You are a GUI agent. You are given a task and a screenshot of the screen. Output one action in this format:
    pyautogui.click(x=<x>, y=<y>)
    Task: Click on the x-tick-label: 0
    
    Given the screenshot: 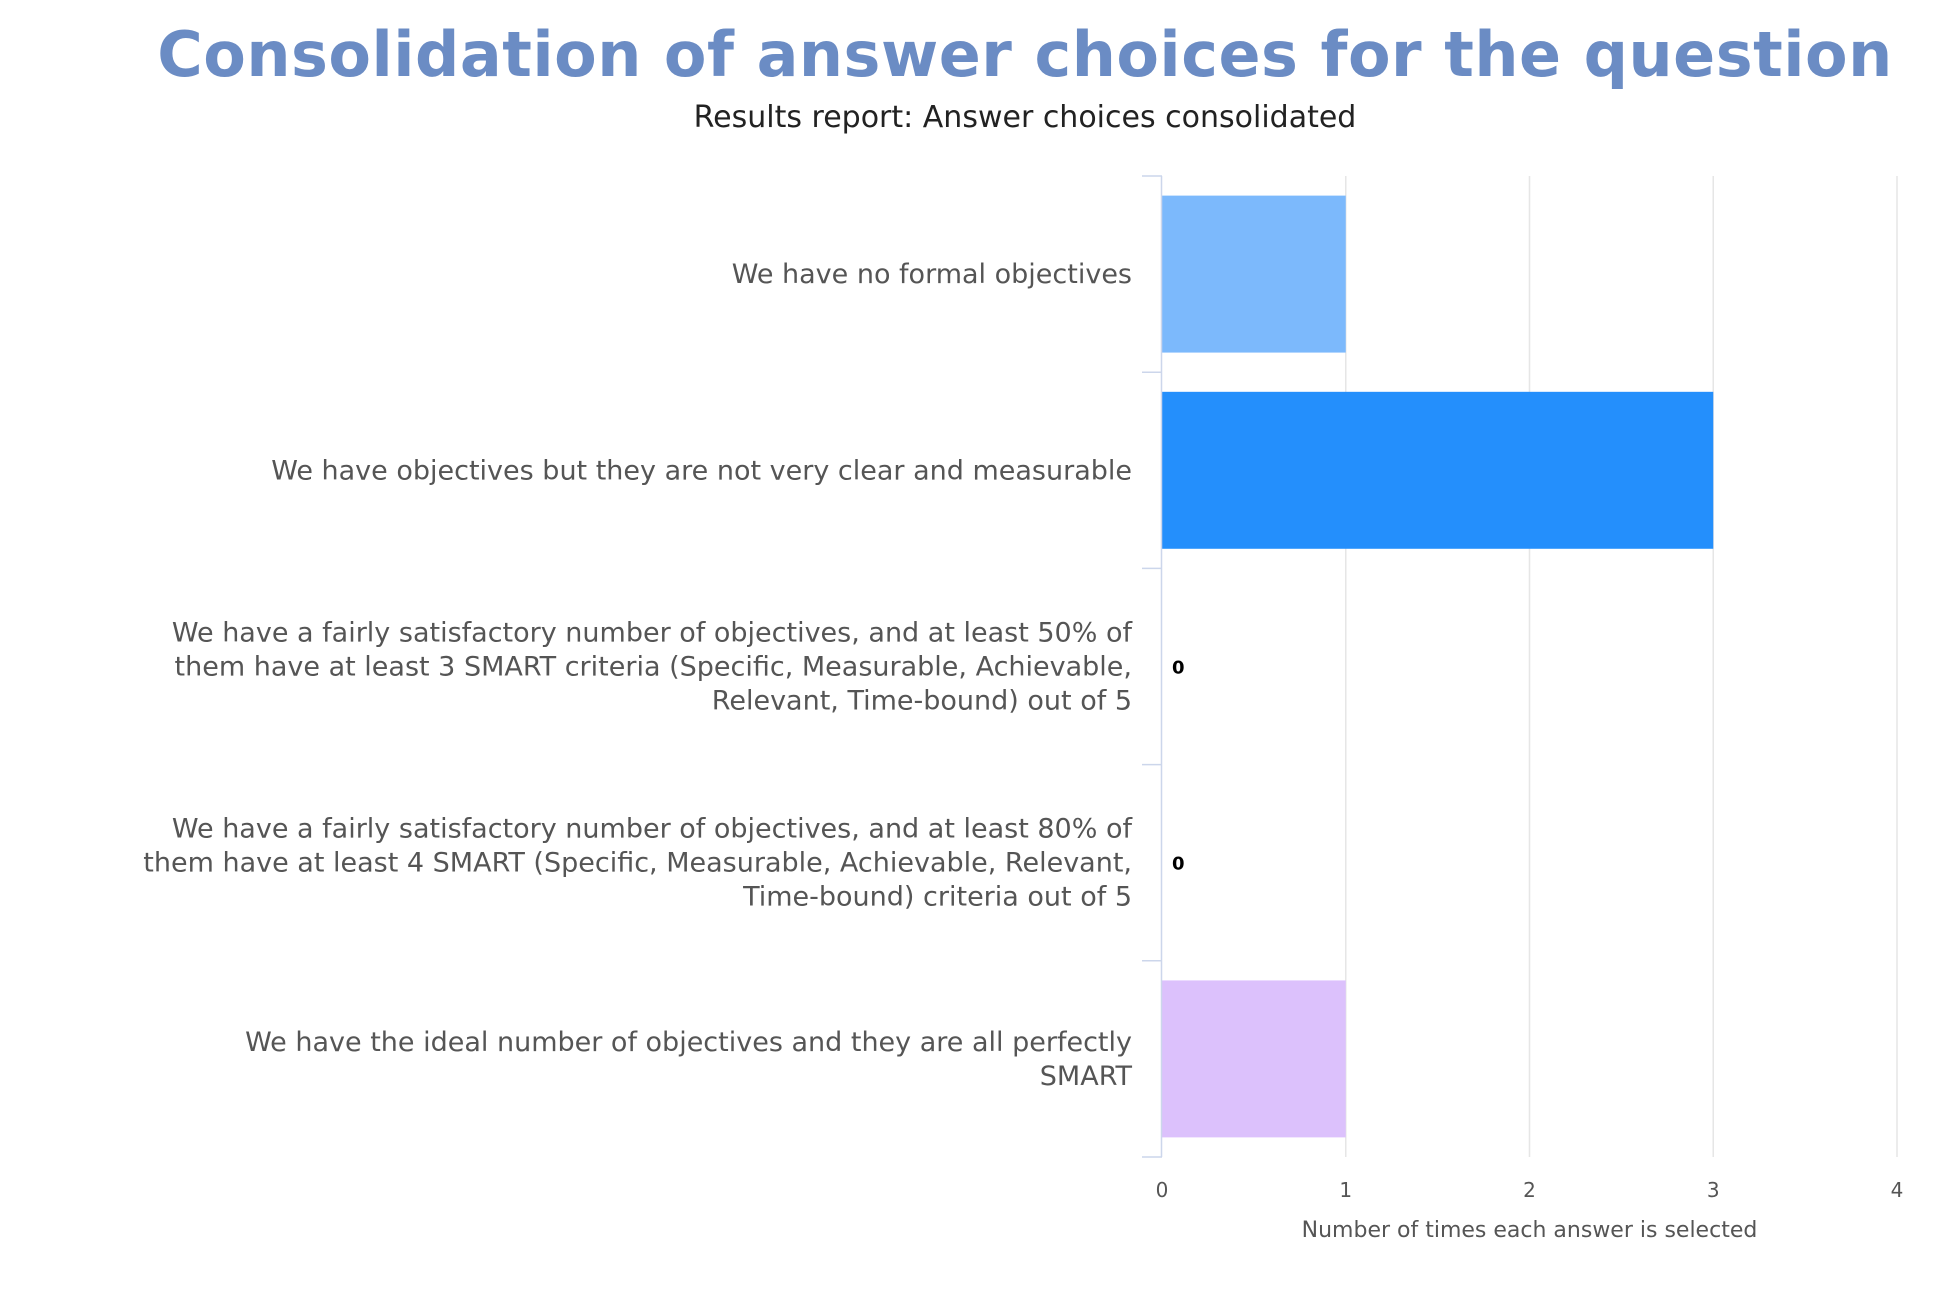 What is the action you would take?
    pyautogui.click(x=1162, y=1190)
    